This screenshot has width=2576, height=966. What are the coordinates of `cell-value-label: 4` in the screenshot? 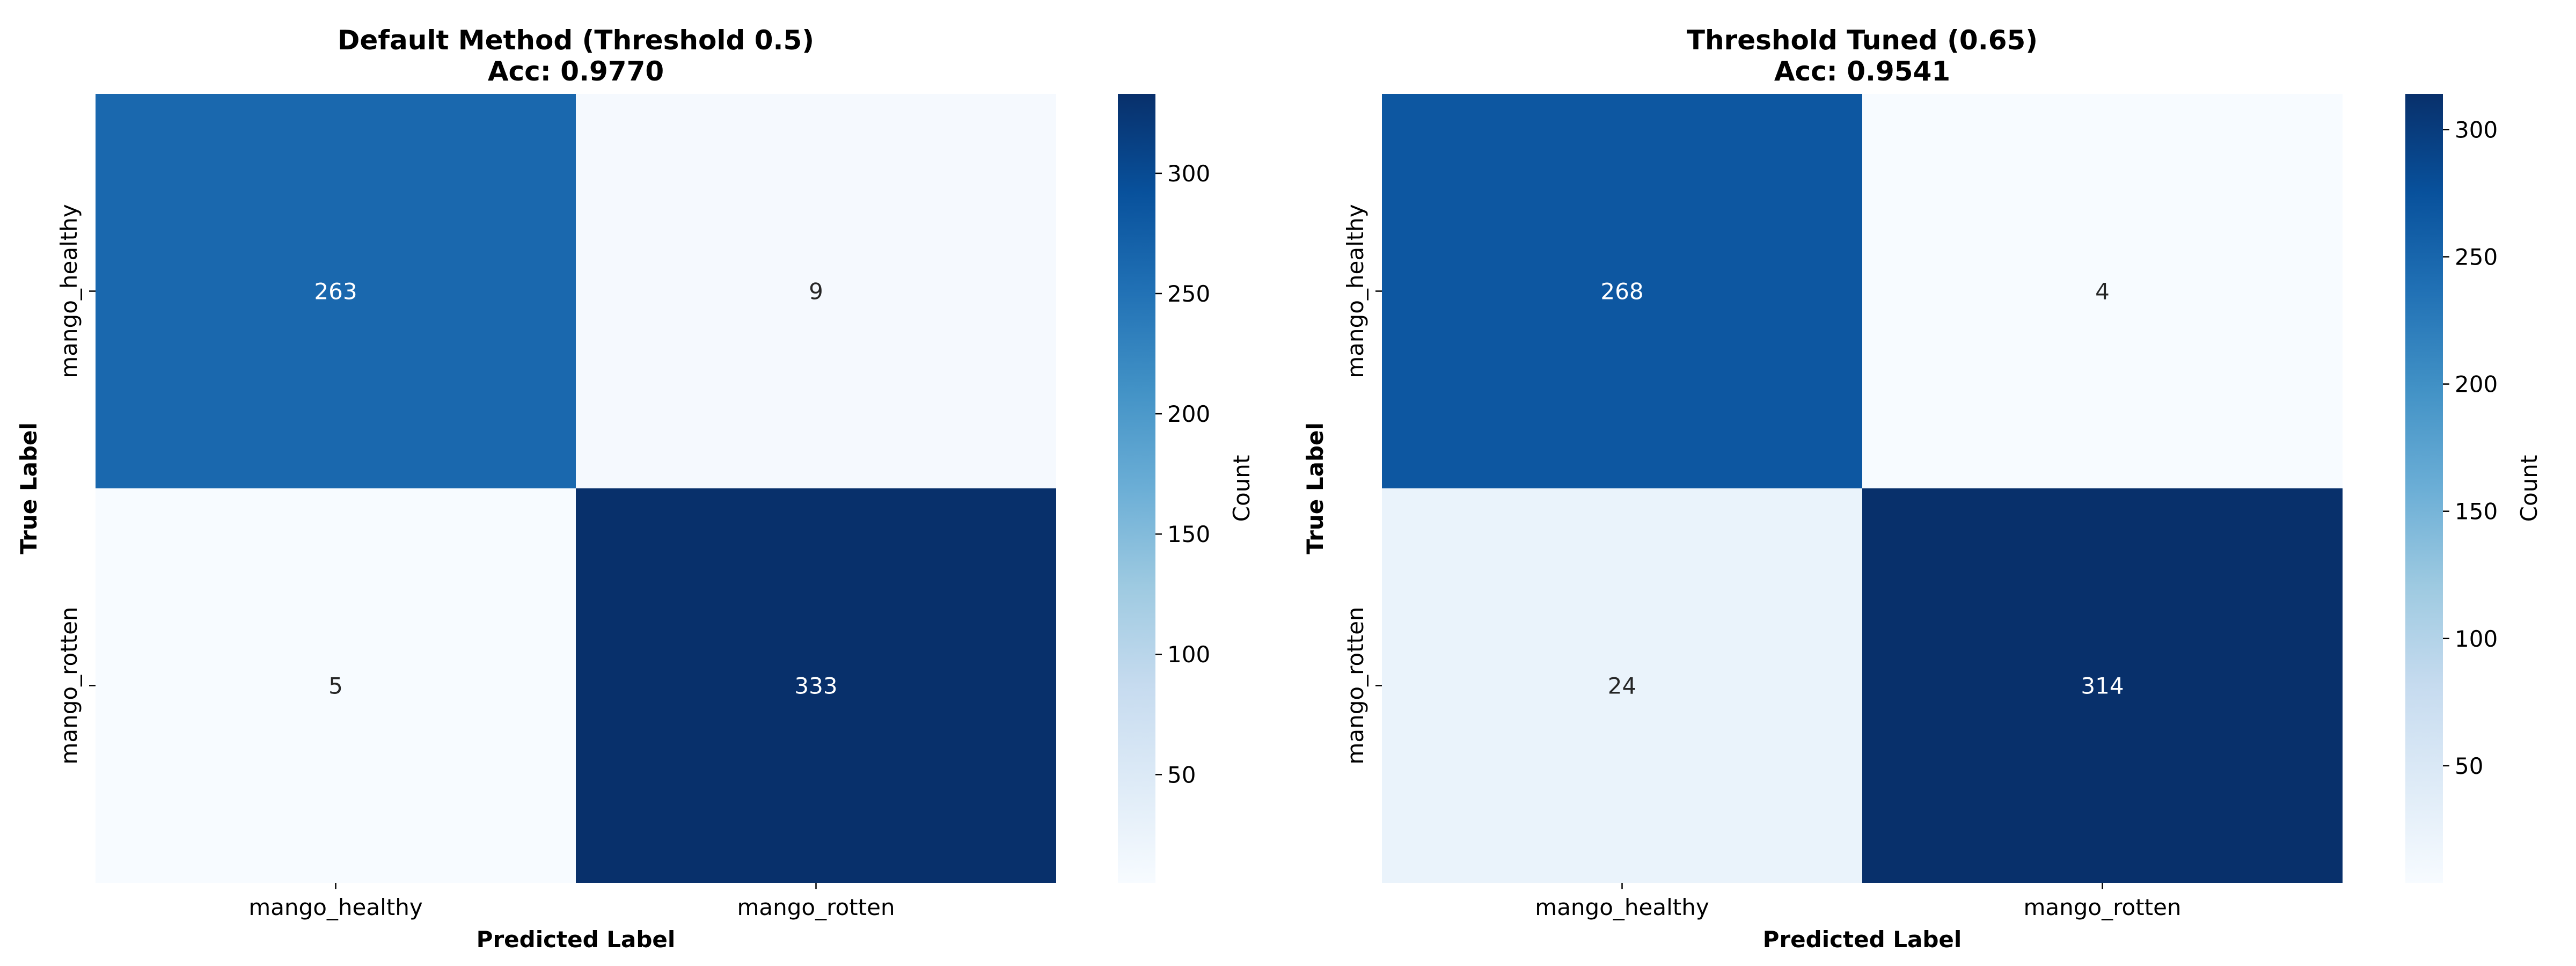 It's located at (2102, 292).